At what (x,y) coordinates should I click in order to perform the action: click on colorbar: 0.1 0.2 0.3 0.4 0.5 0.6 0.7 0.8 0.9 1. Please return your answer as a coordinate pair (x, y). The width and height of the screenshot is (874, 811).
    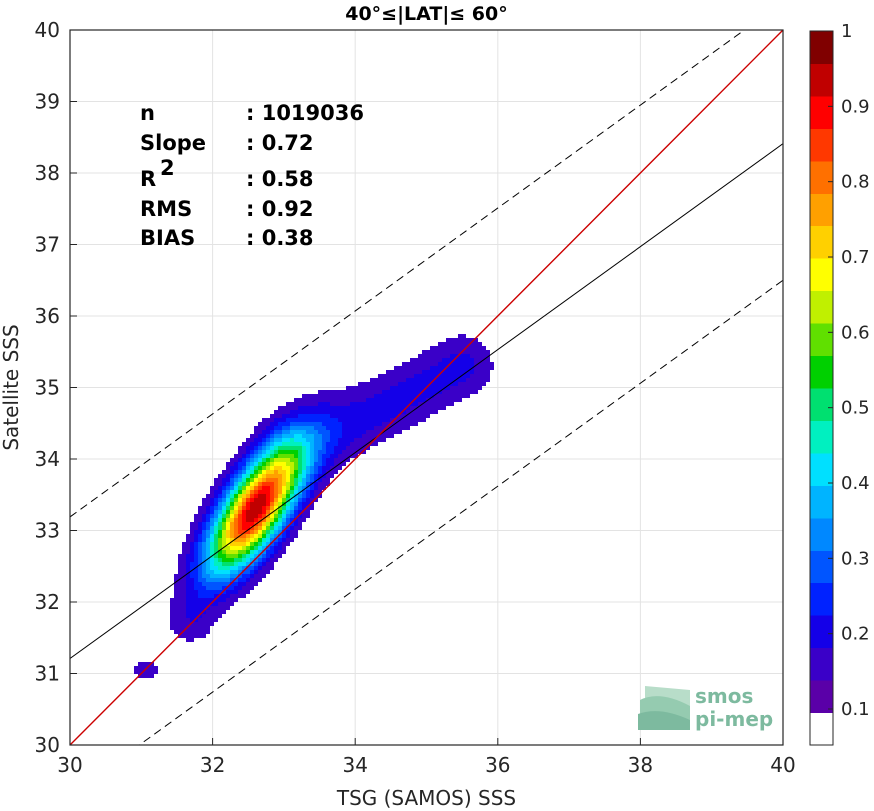
    Looking at the image, I should click on (839, 383).